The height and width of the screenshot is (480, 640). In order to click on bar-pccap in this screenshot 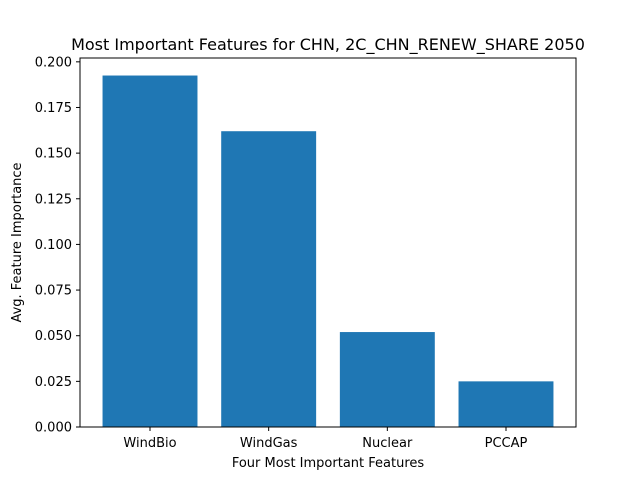, I will do `click(506, 404)`.